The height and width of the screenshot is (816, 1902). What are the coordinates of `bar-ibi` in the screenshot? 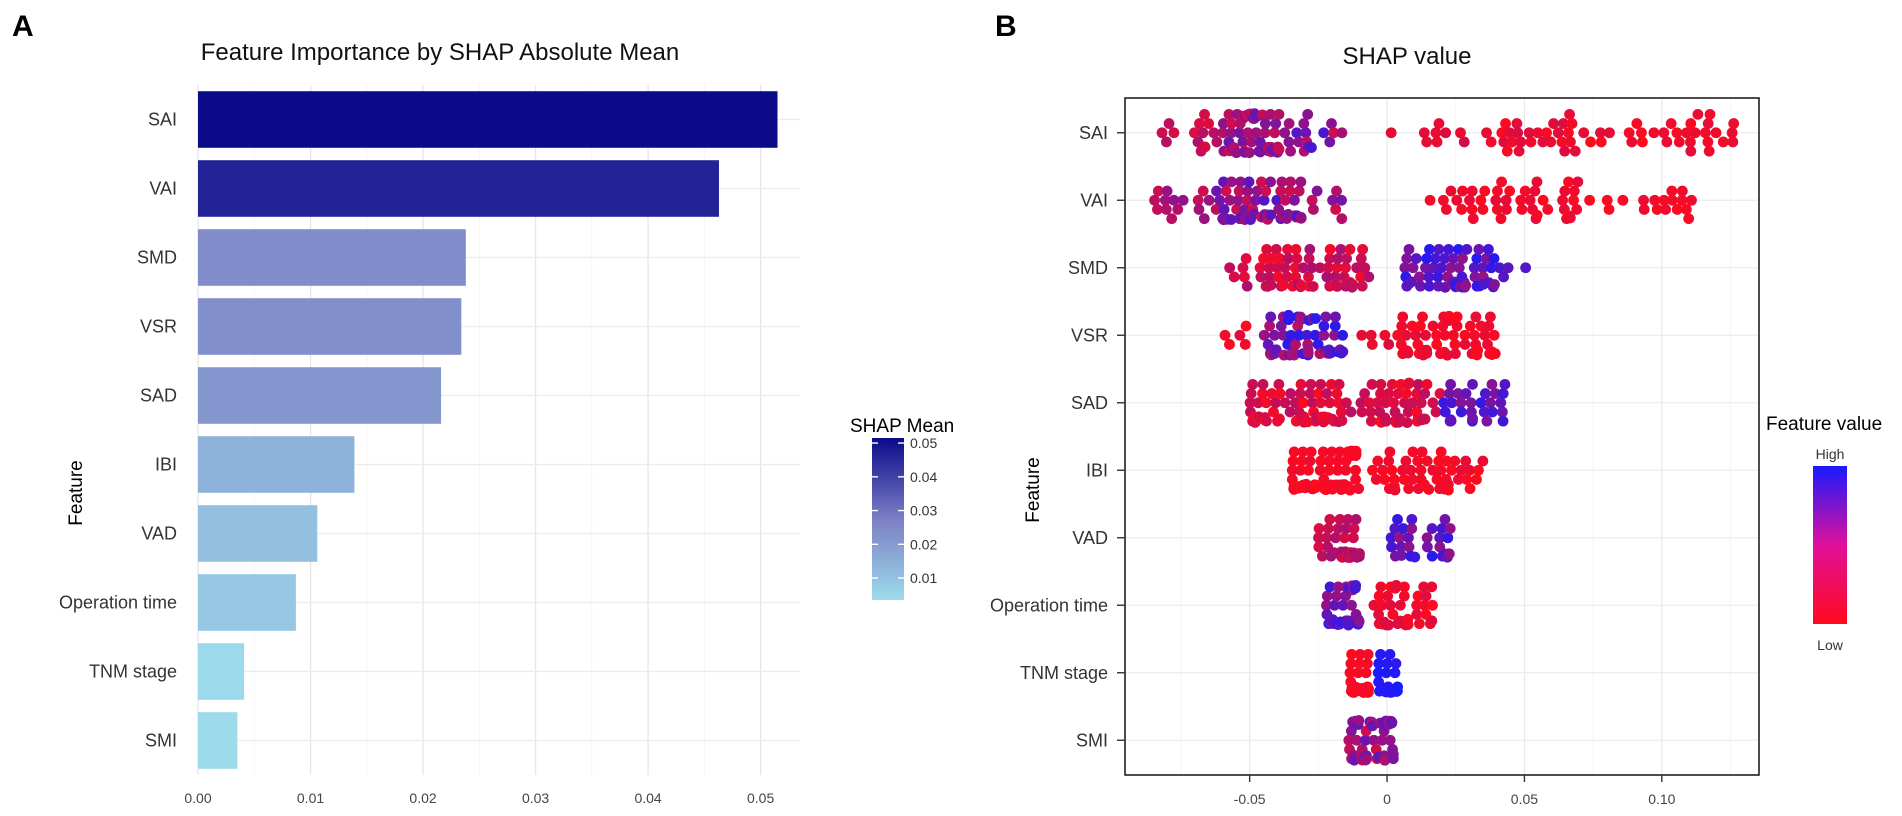 It's located at (276, 464).